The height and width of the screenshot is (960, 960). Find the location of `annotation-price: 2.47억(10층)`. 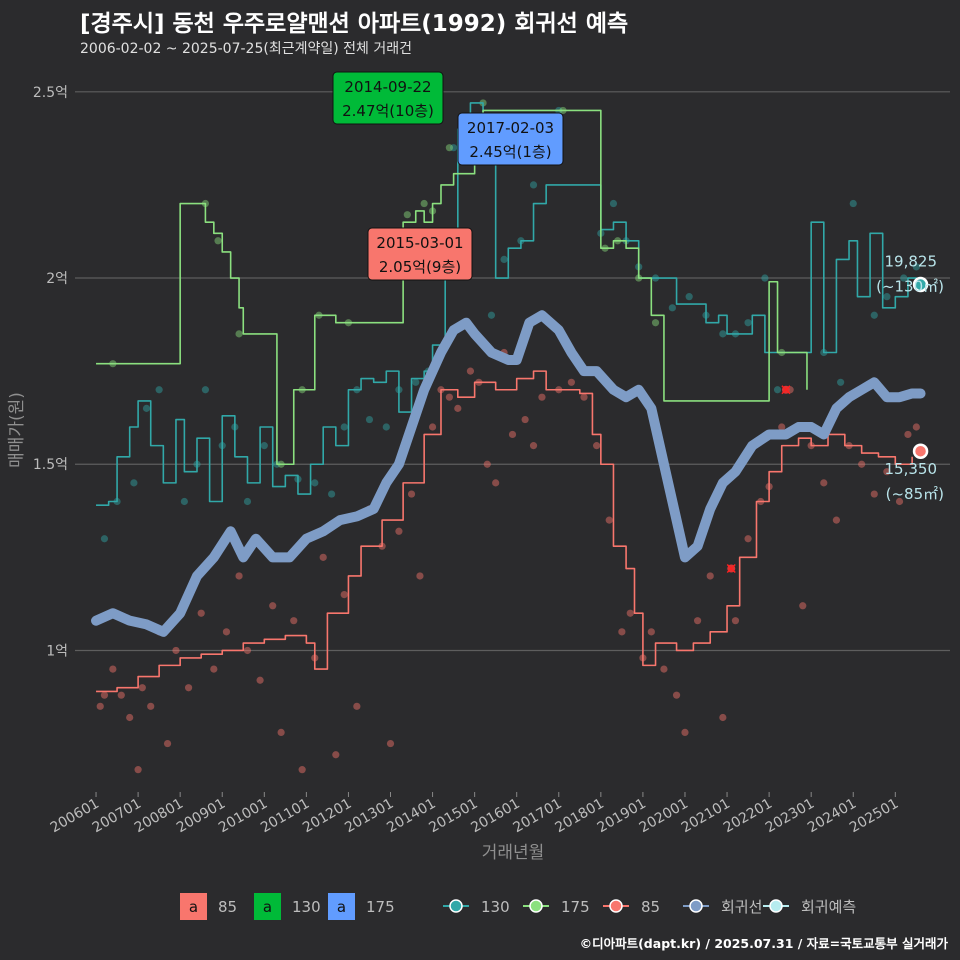

annotation-price: 2.47억(10층) is located at coordinates (388, 111).